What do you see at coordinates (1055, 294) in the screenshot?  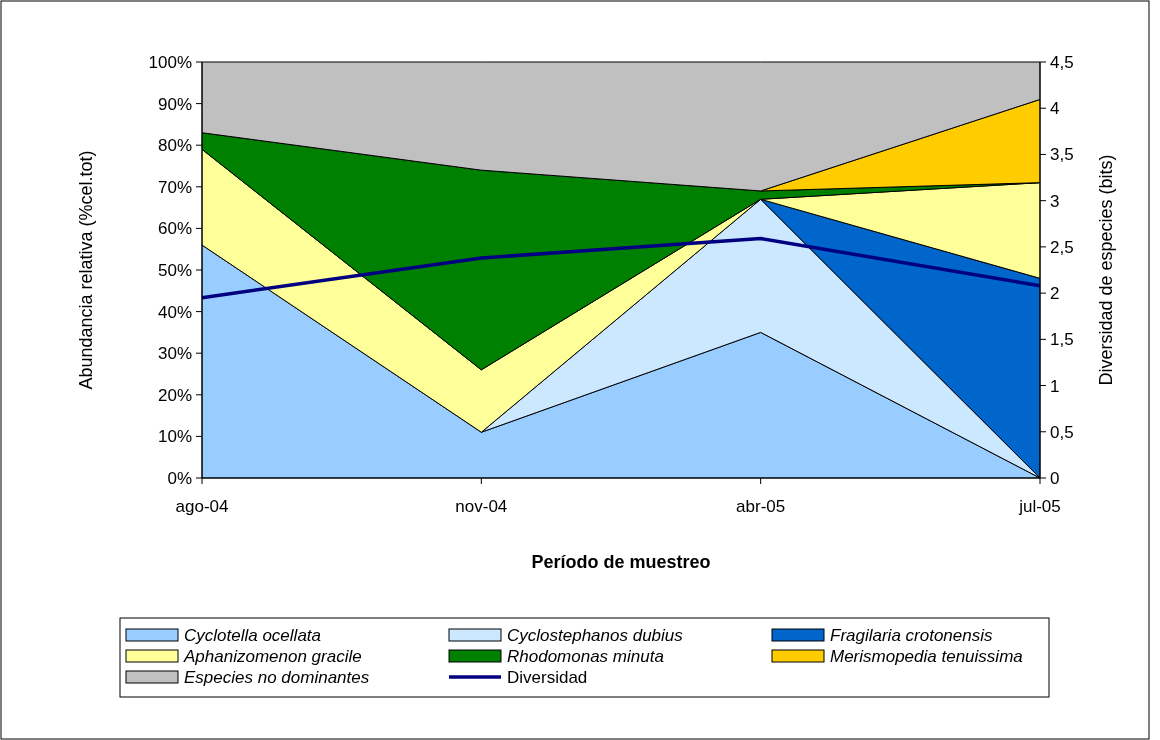 I see `y2-tick-label: 2` at bounding box center [1055, 294].